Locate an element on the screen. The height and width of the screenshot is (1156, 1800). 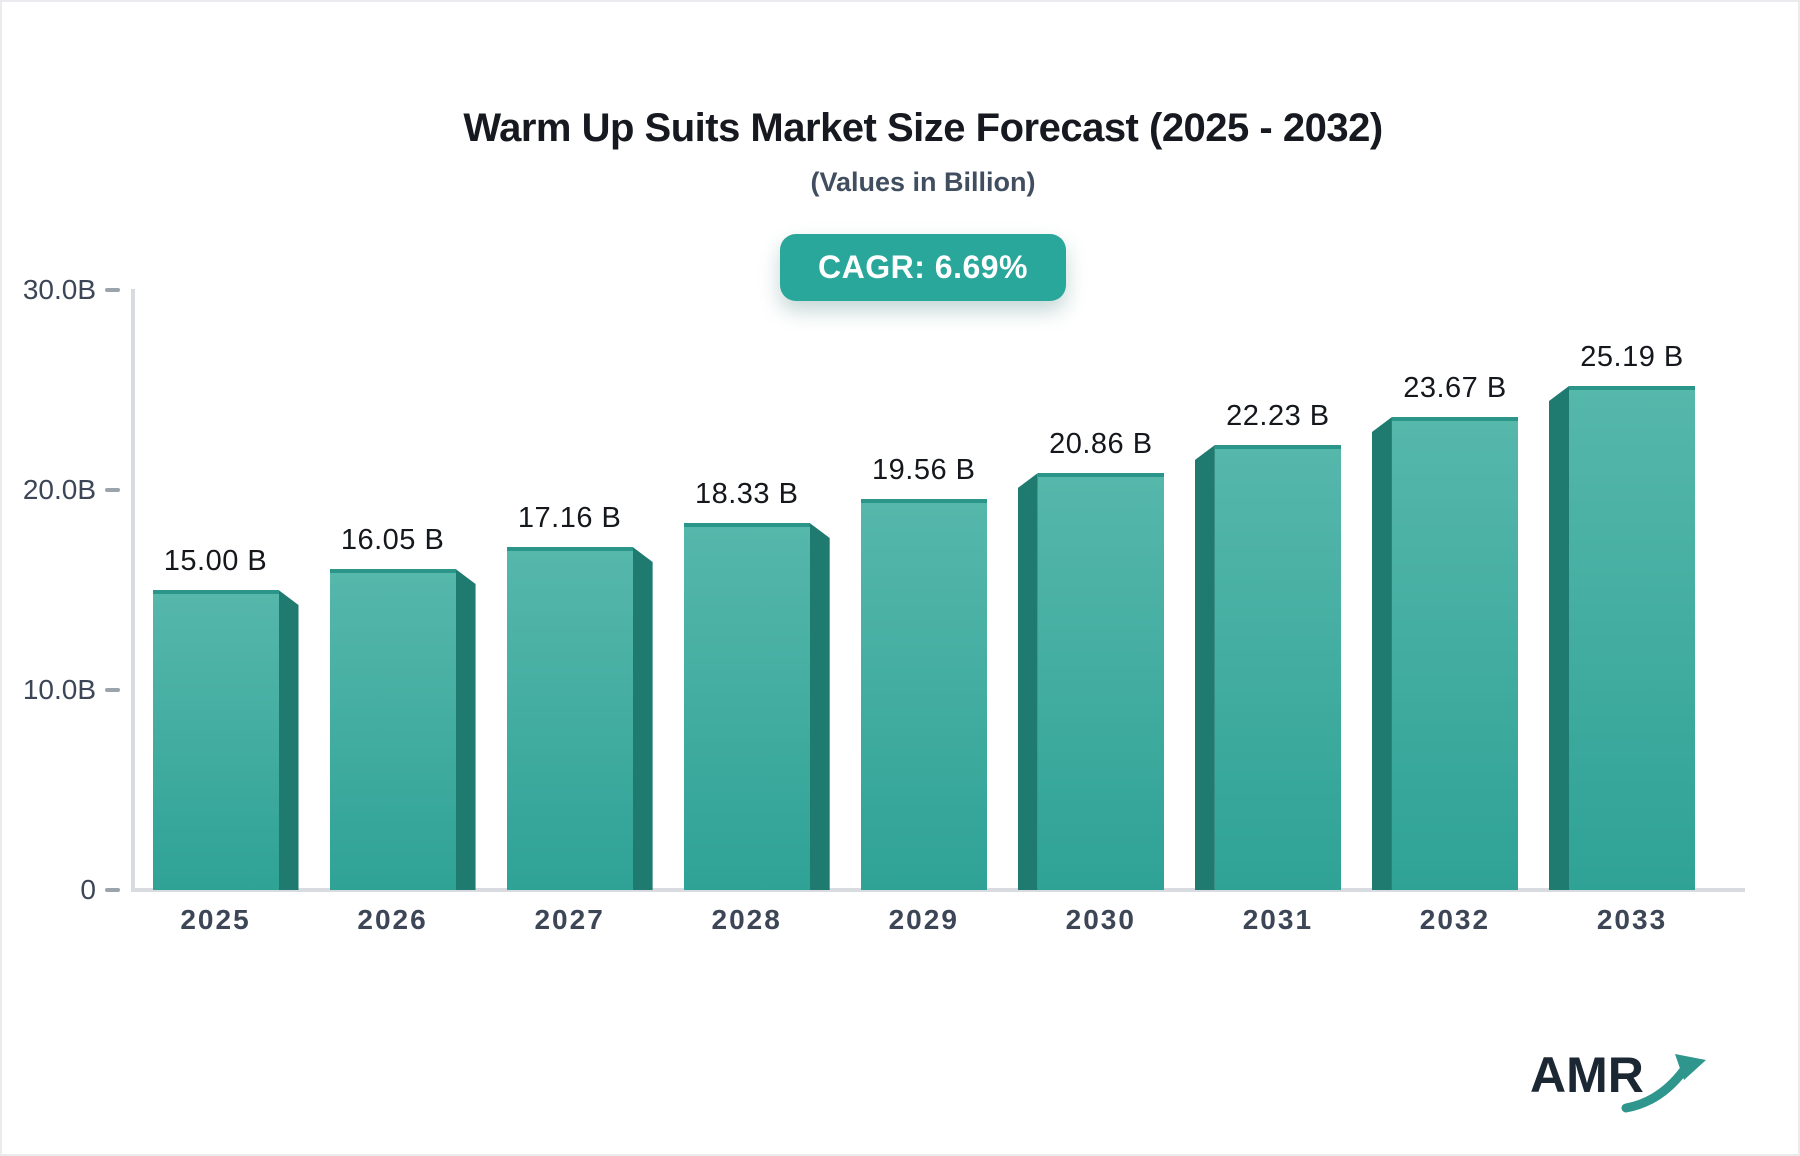
amr-logo-text: AMR is located at coordinates (1587, 1075).